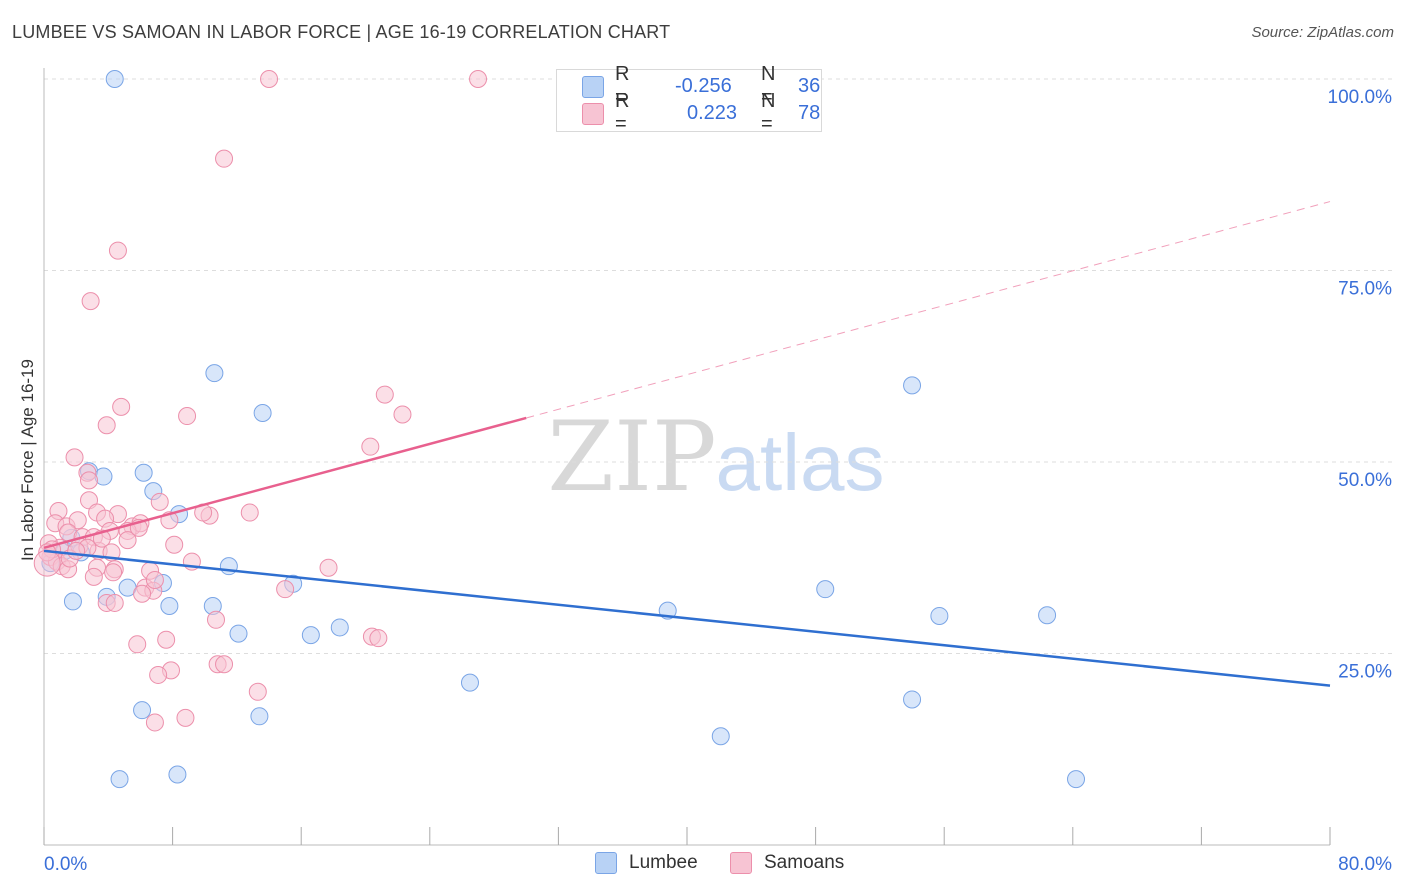 This screenshot has height=892, width=1406. I want to click on x-tick-label: 0.0%, so click(65, 864).